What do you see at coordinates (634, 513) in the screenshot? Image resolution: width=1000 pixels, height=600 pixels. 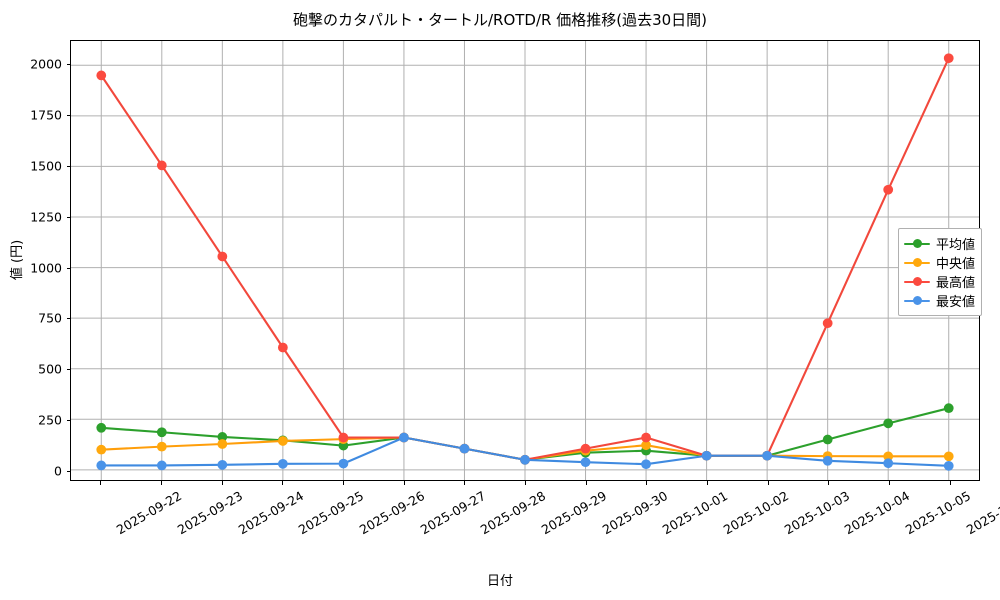 I see `x-tick-label: 2025-09-30` at bounding box center [634, 513].